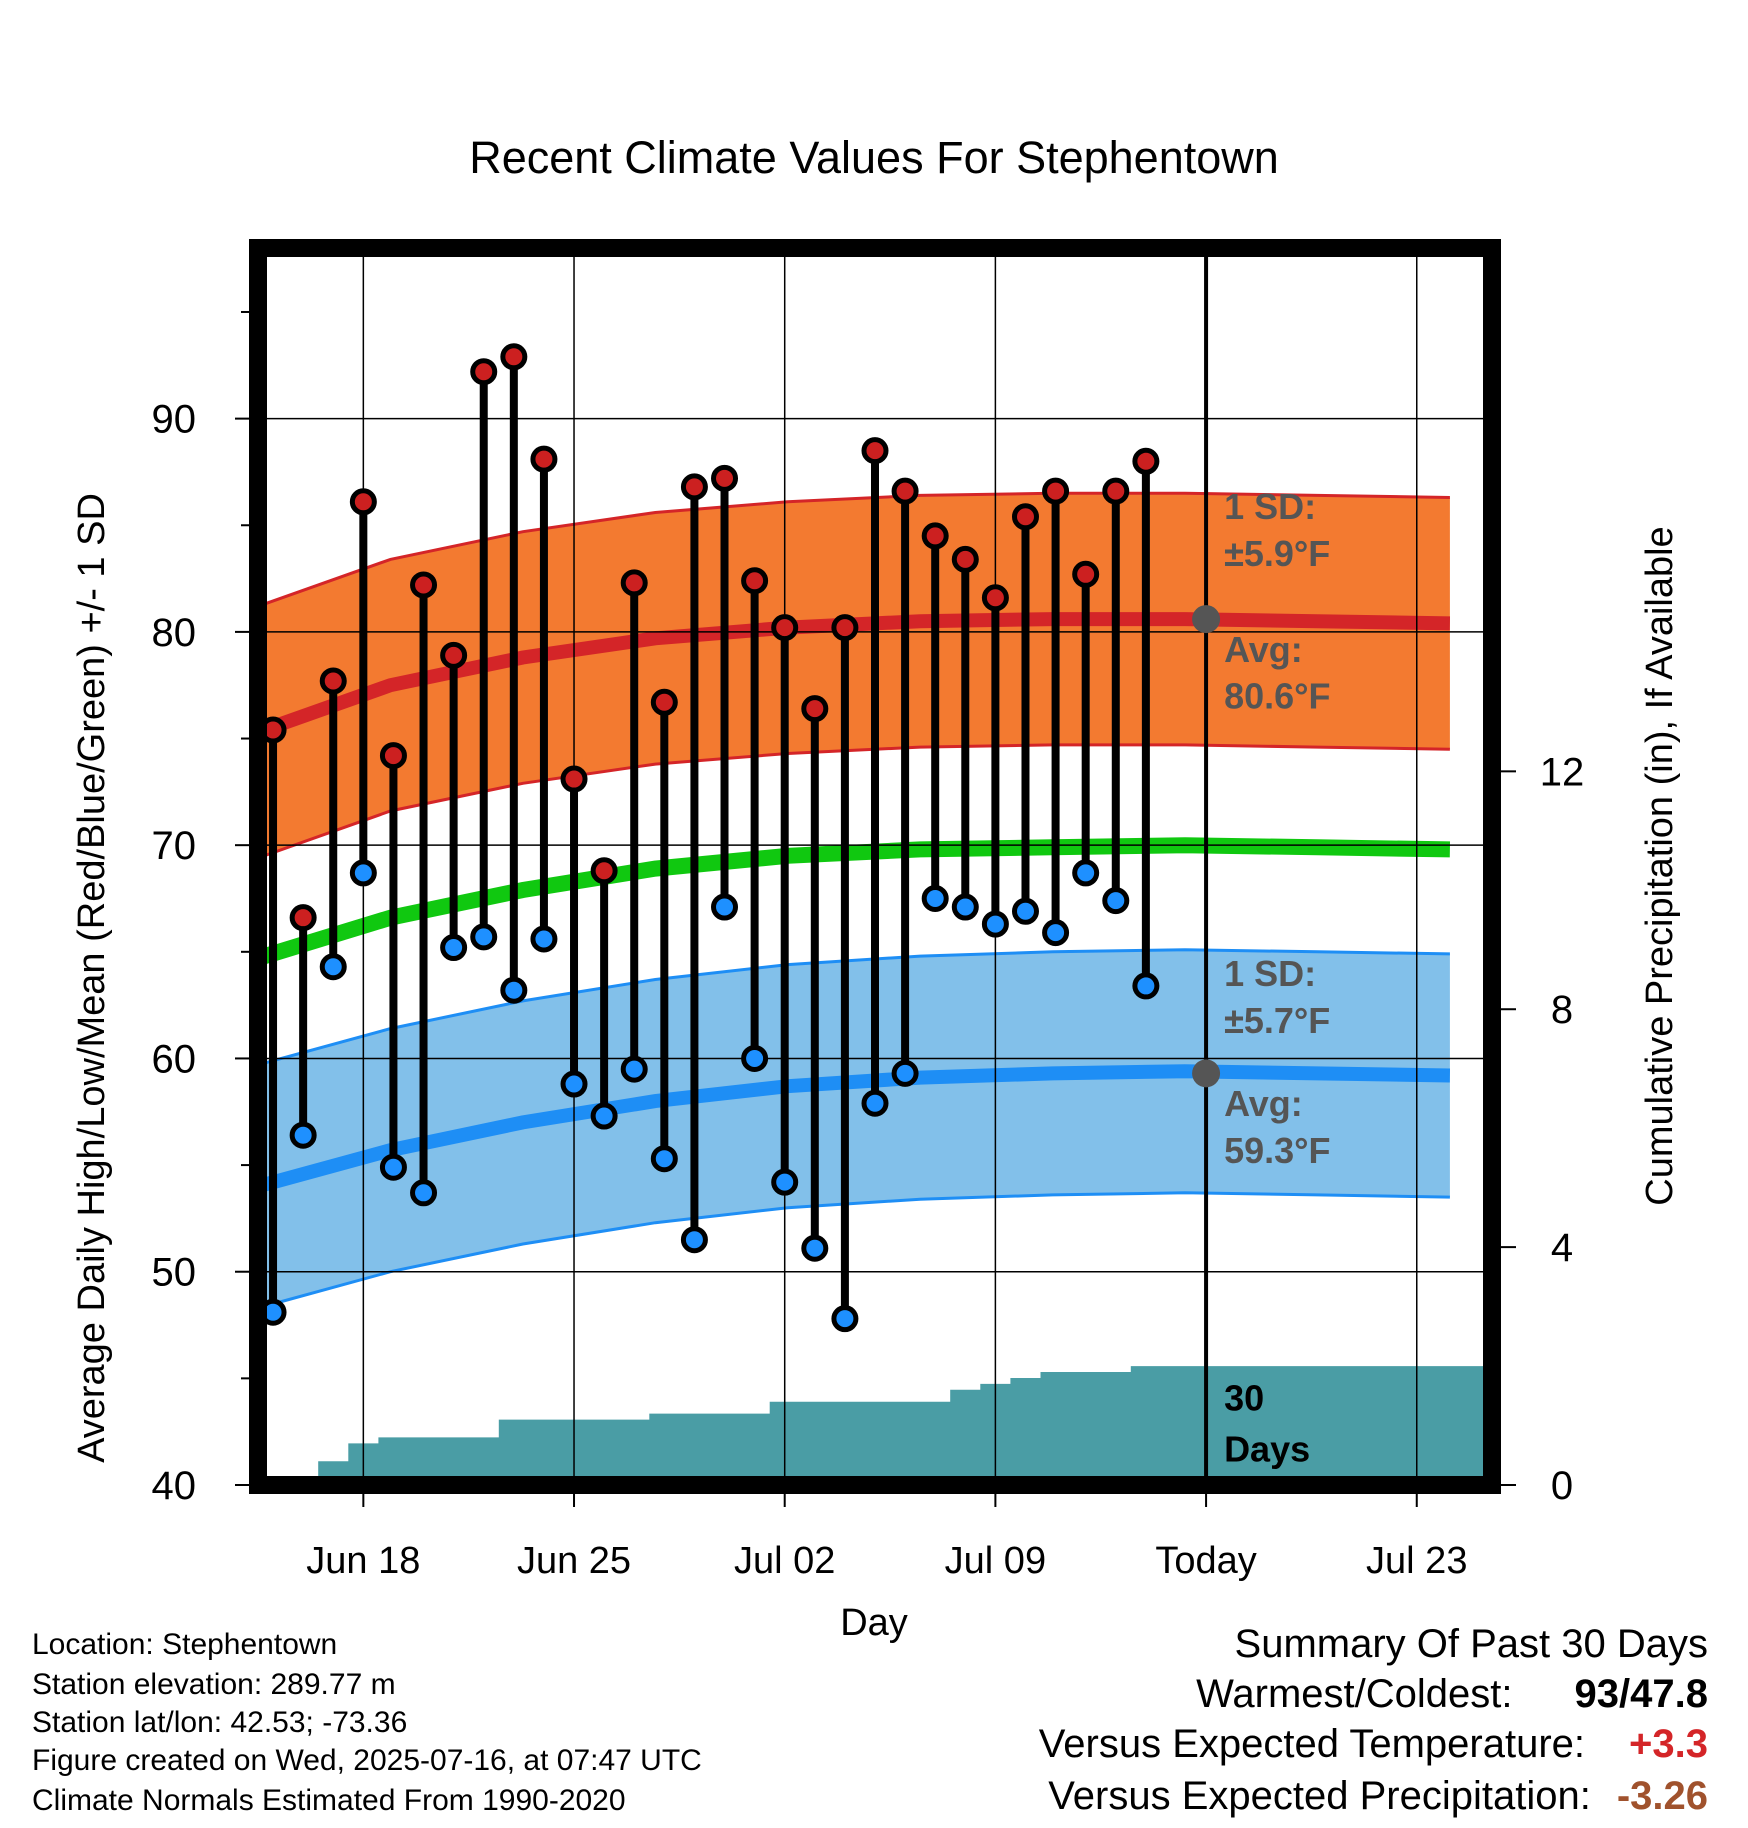  I want to click on y-tick-label: 40, so click(174, 1486).